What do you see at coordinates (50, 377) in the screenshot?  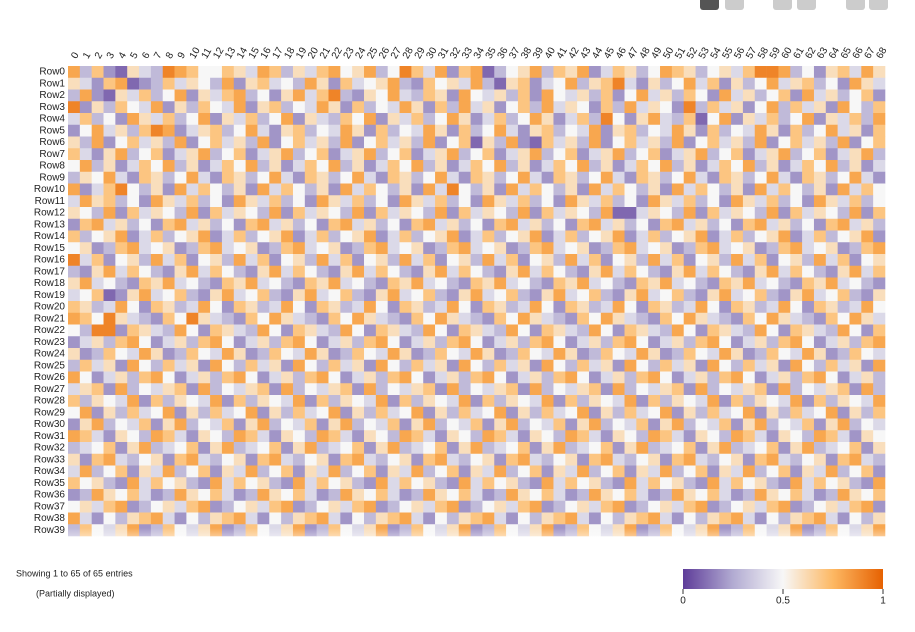 I see `y-tick-label: Row26` at bounding box center [50, 377].